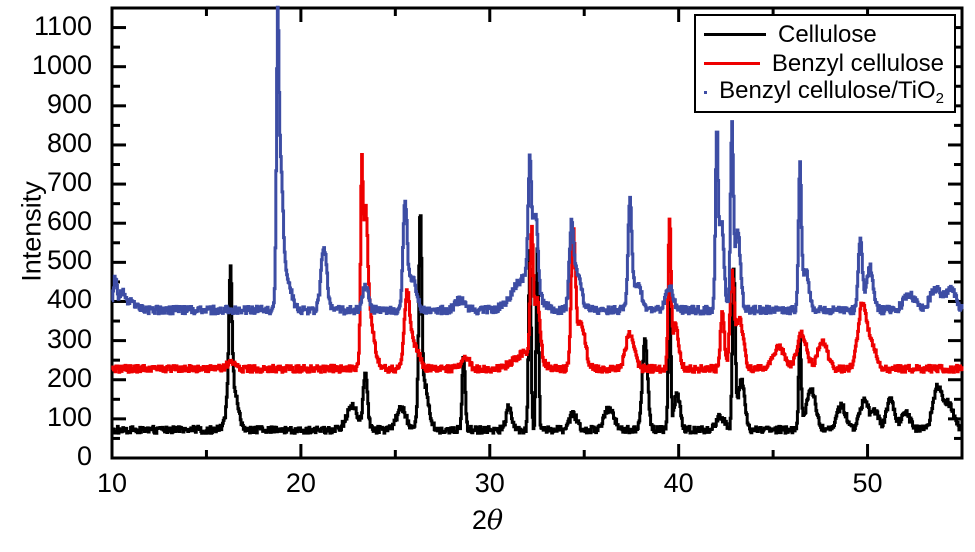 The width and height of the screenshot is (975, 552). I want to click on x-tick-label: 10, so click(112, 483).